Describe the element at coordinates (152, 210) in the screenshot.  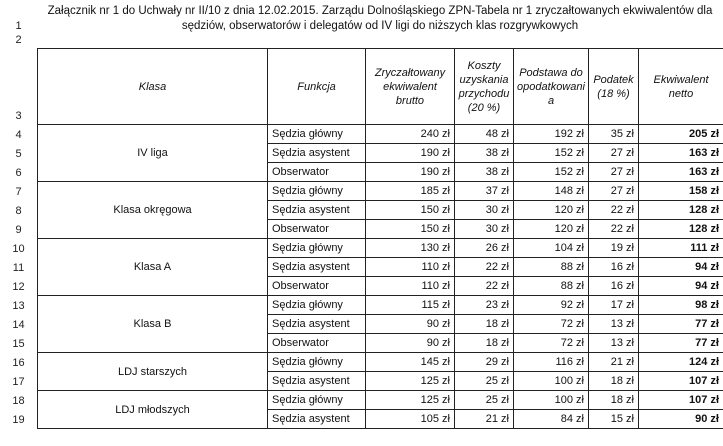
I see `klasa-cell: Klasa okręgowa` at that location.